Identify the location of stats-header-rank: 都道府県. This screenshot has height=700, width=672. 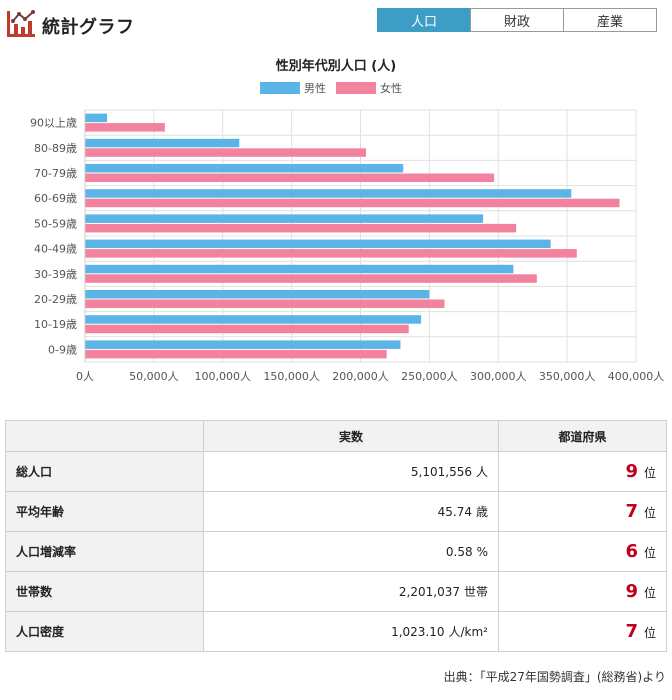
(582, 436).